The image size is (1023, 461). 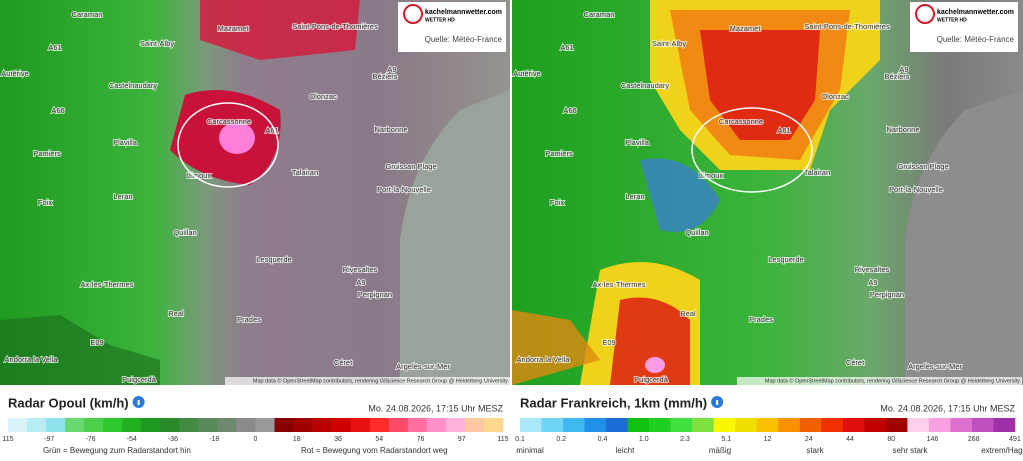 I want to click on attribution-bg, so click(x=879, y=381).